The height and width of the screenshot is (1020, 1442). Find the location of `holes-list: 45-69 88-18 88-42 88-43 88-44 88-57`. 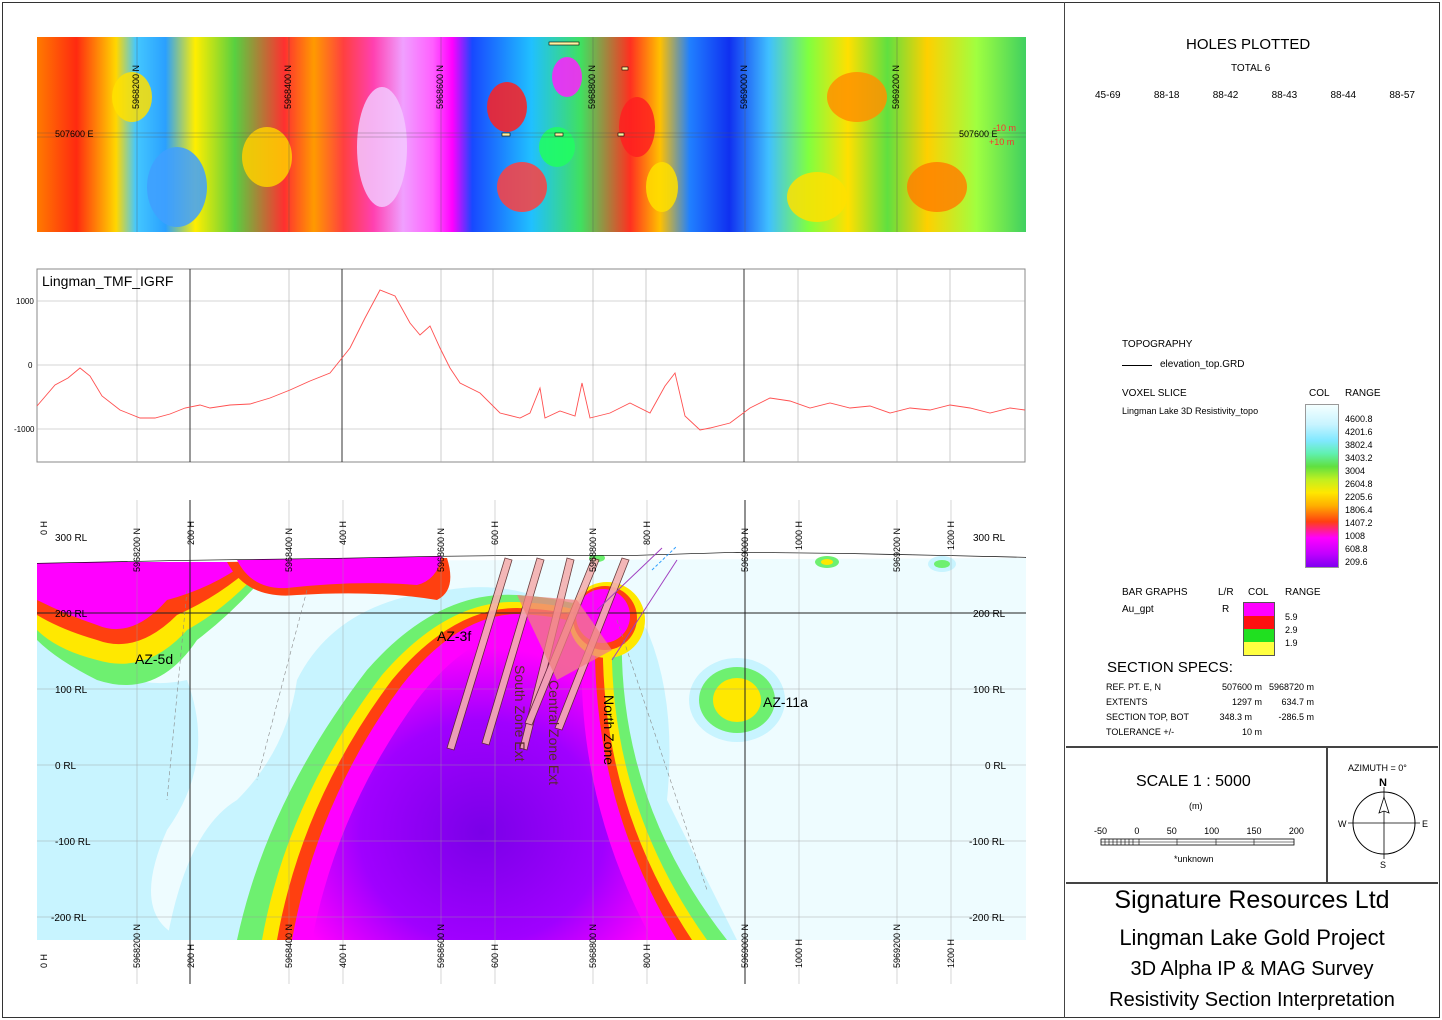

holes-list: 45-69 88-18 88-42 88-43 88-44 88-57 is located at coordinates (1255, 95).